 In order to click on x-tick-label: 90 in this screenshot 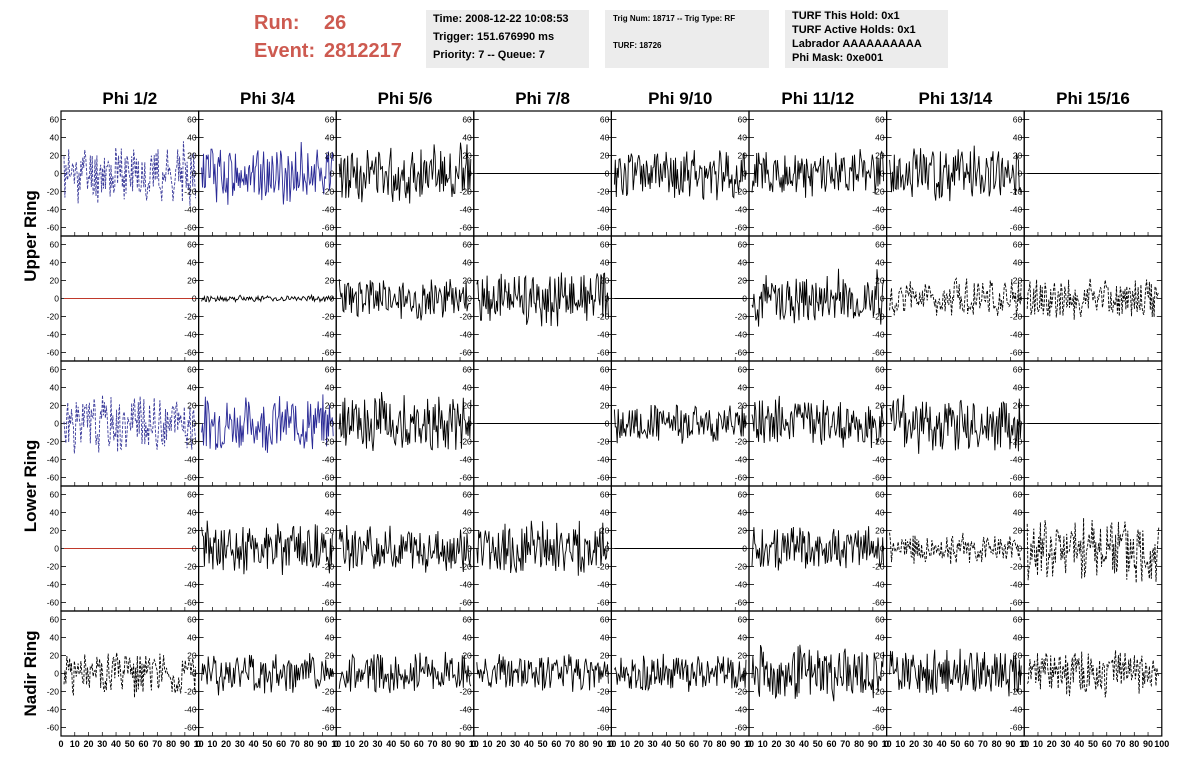, I will do `click(1010, 744)`.